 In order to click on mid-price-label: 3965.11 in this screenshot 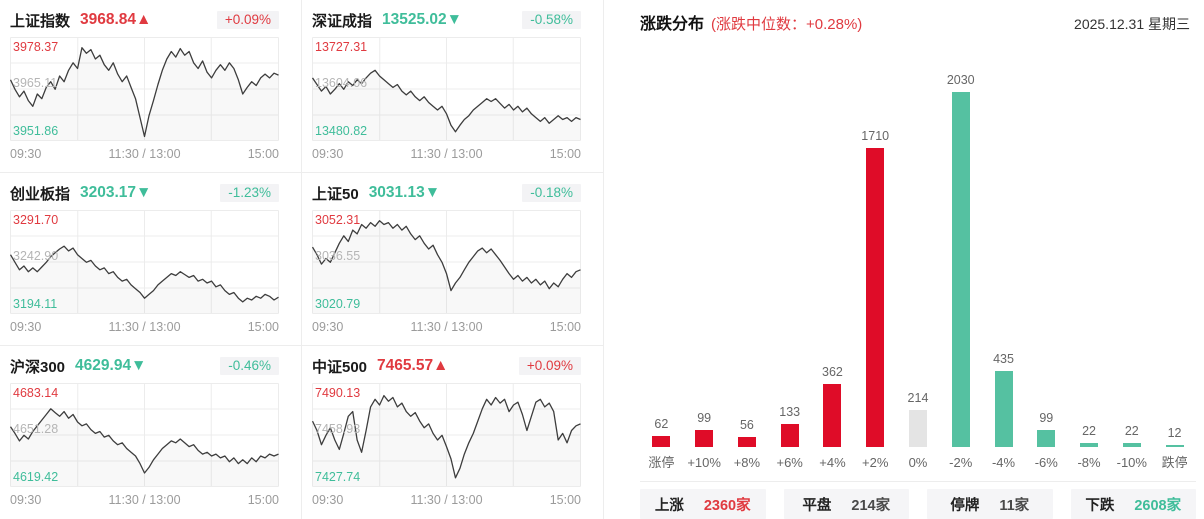, I will do `click(35, 83)`.